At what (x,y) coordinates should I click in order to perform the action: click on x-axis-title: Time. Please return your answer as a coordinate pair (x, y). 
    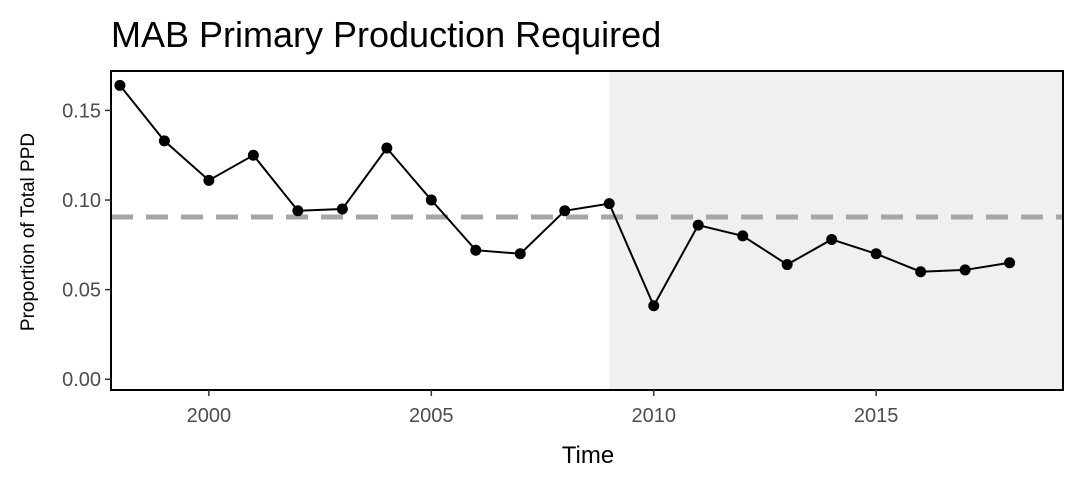
    Looking at the image, I should click on (588, 455).